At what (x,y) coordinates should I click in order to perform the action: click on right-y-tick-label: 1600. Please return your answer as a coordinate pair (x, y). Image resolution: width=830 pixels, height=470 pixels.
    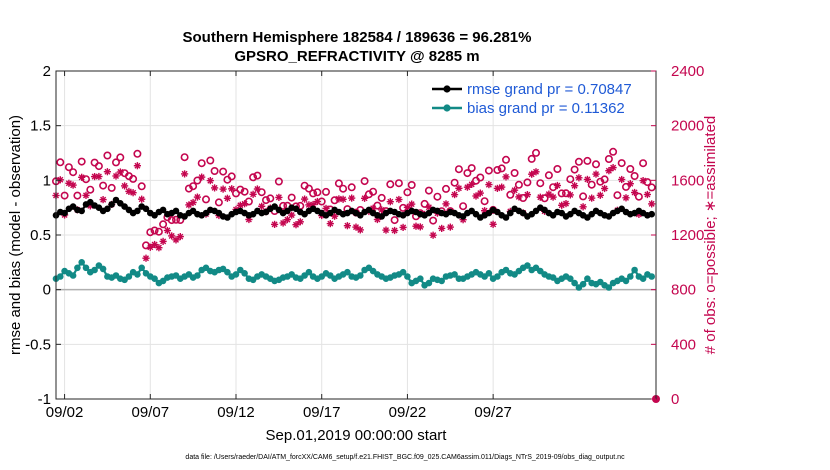
    Looking at the image, I should click on (687, 180).